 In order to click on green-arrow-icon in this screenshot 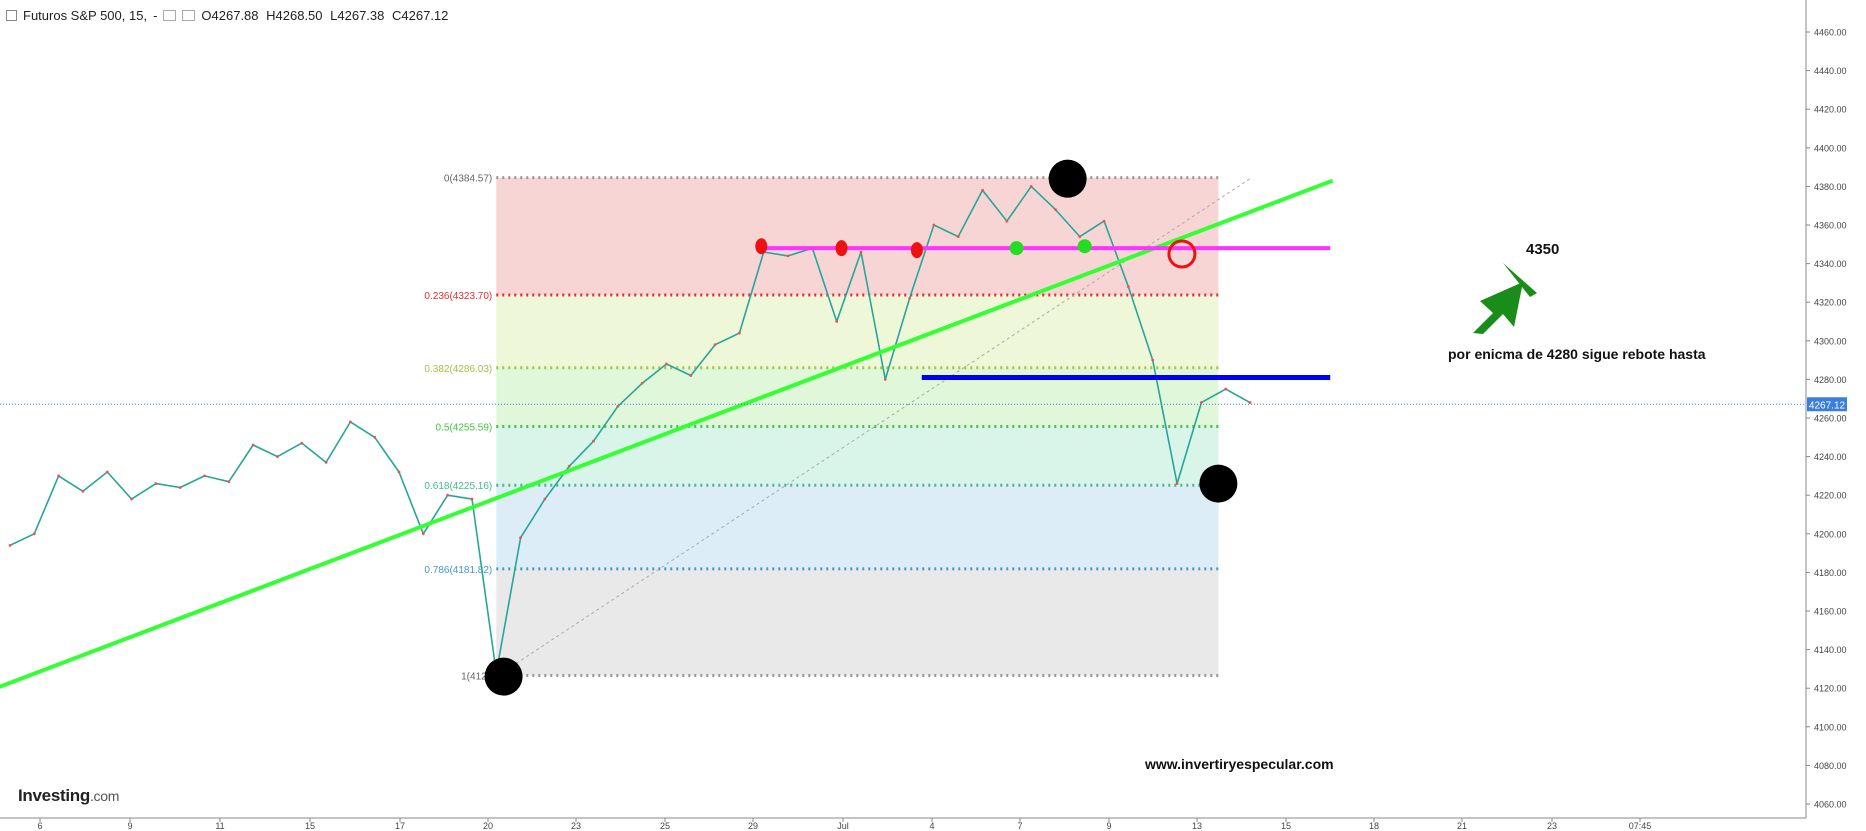, I will do `click(1498, 308)`.